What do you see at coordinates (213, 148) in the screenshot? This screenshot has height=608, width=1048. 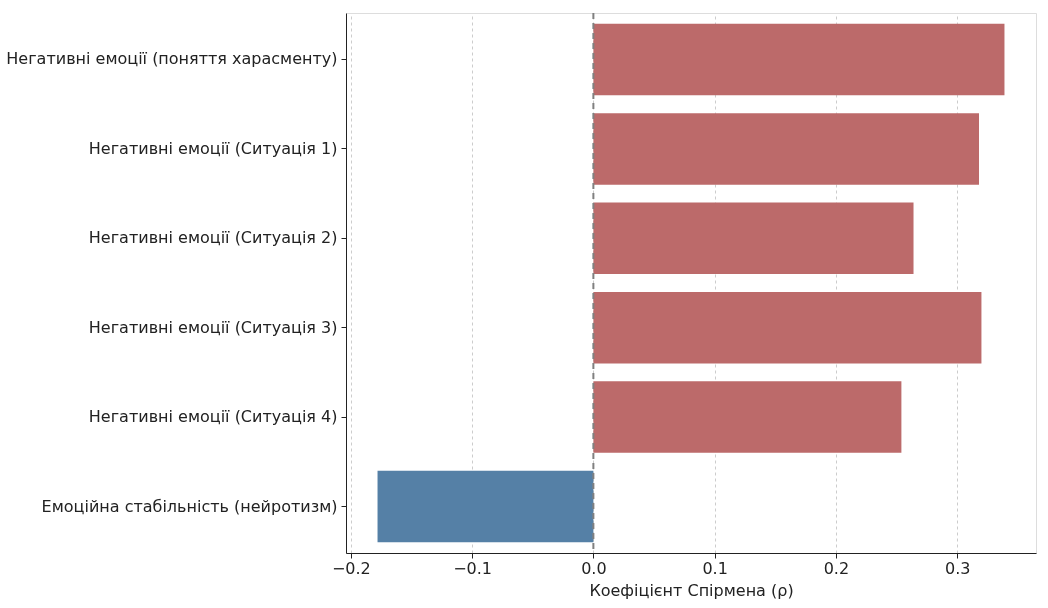 I see `y-tick-label: Негативні емоції (Ситуація 1)` at bounding box center [213, 148].